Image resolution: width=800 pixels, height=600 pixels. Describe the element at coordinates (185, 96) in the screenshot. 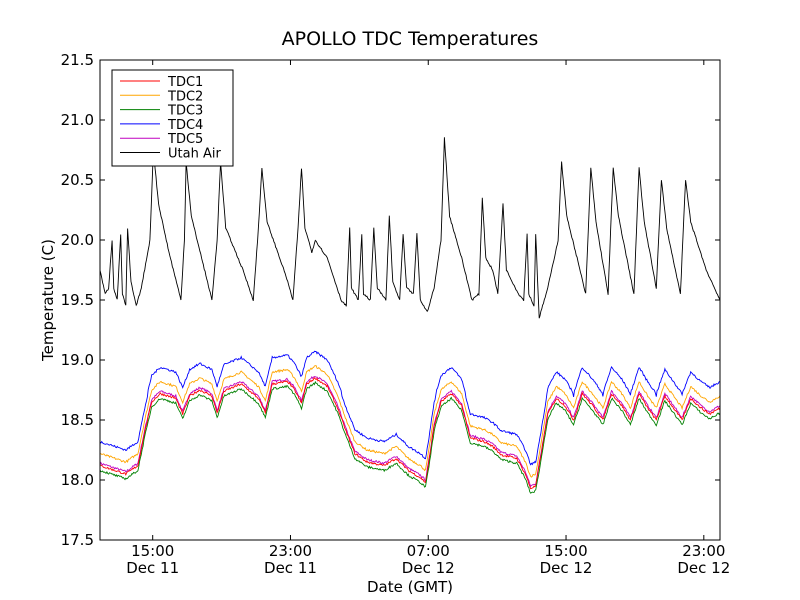

I see `legend-label-tdc2: TDC2` at that location.